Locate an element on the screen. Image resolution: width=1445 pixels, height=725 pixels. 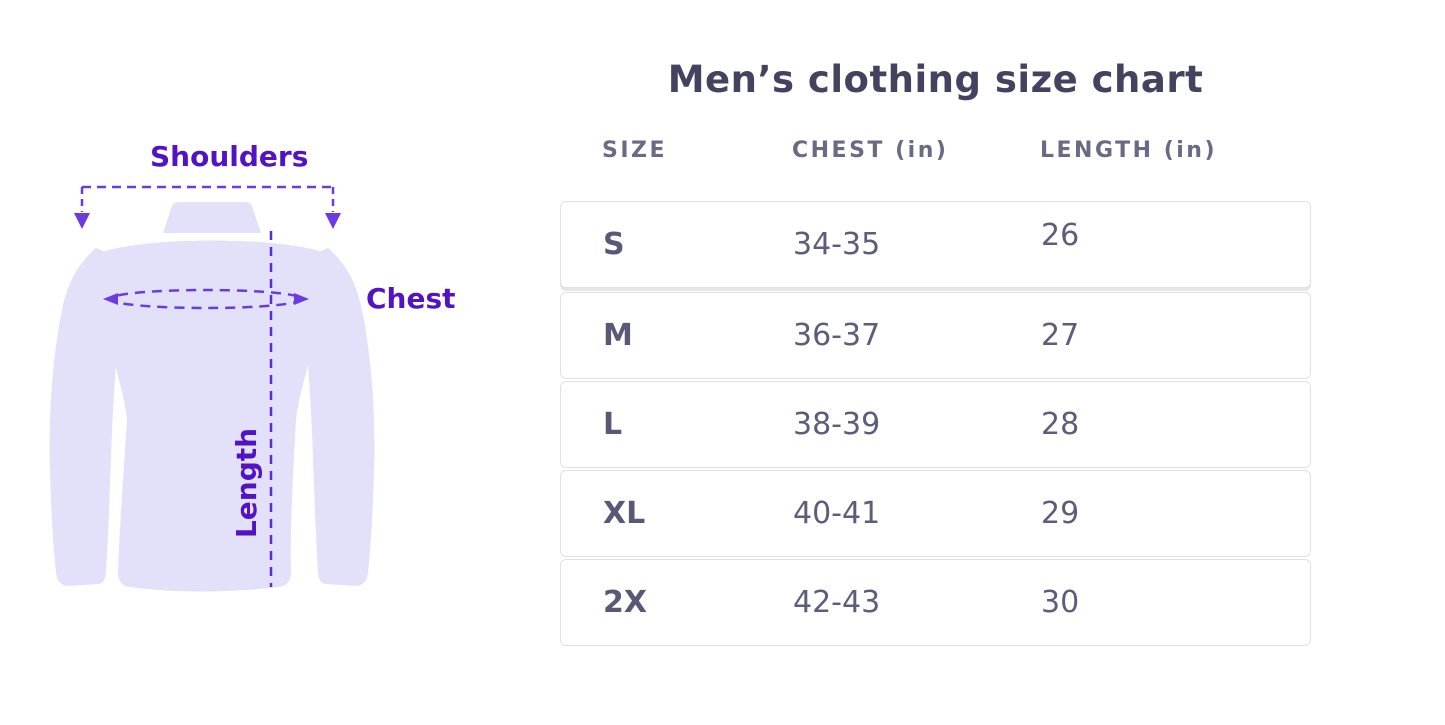
shirt-collar is located at coordinates (212, 217).